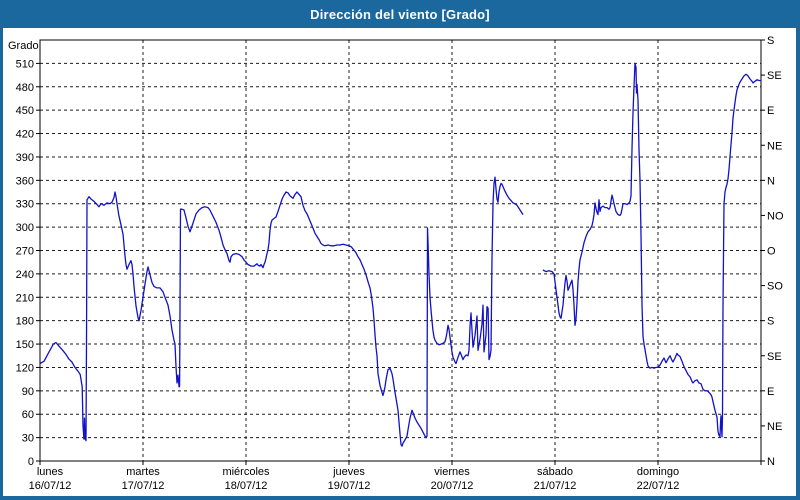 The height and width of the screenshot is (500, 800). Describe the element at coordinates (25, 275) in the screenshot. I see `y-left-tick-label: 240` at that location.